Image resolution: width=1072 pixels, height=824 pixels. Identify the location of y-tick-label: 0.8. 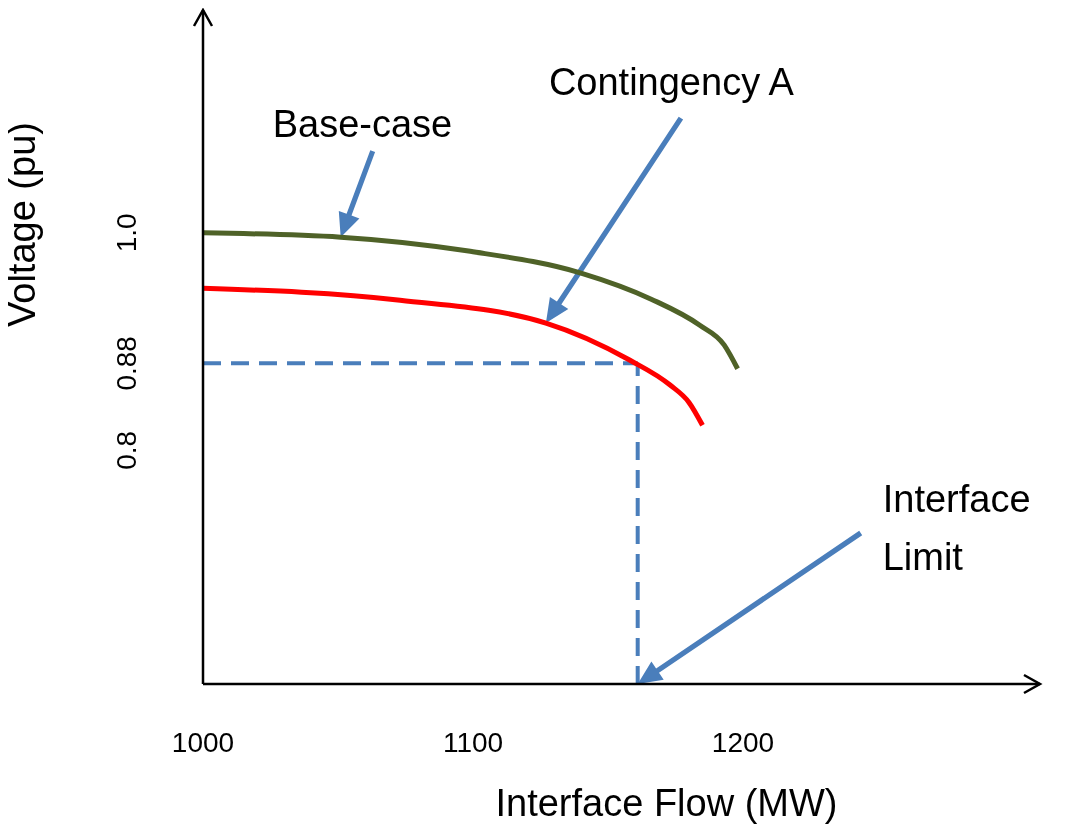
(127, 450).